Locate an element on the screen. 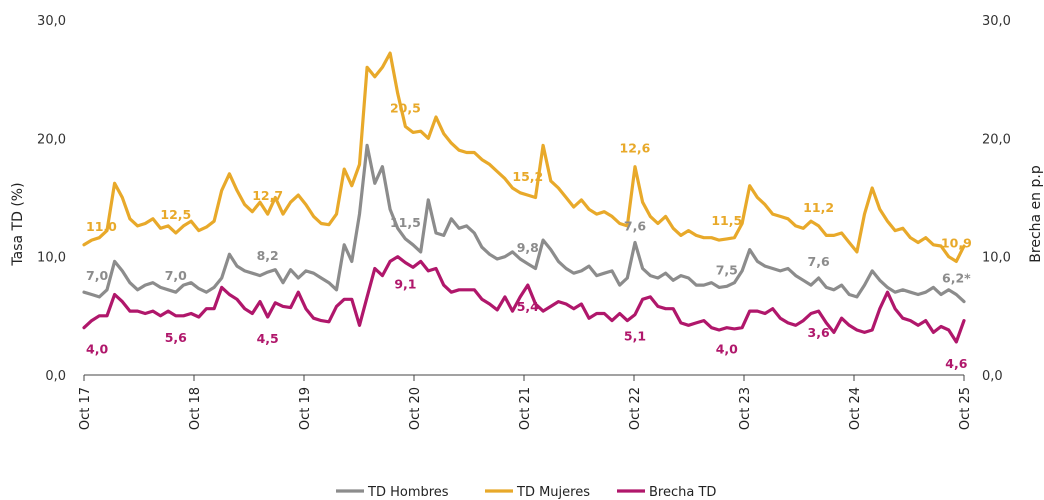  data-label-mujeres: 12,7 is located at coordinates (267, 195).